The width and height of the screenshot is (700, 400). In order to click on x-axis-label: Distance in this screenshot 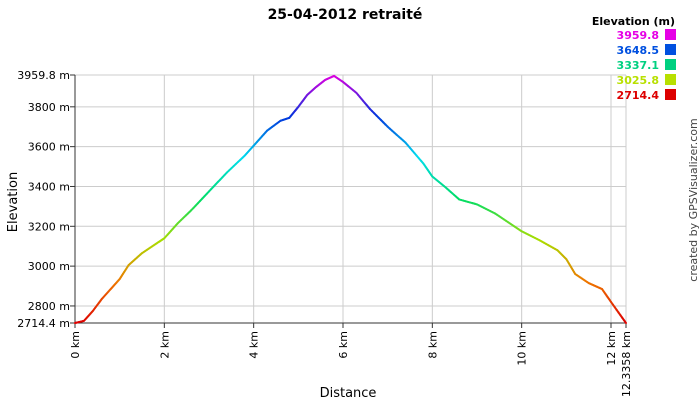, I will do `click(348, 393)`.